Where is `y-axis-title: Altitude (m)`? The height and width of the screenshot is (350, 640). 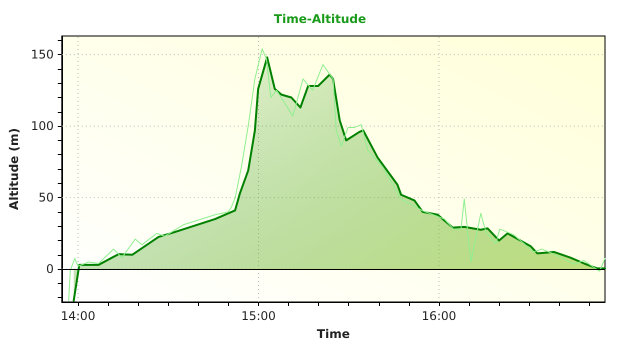
y-axis-title: Altitude (m) is located at coordinates (14, 169).